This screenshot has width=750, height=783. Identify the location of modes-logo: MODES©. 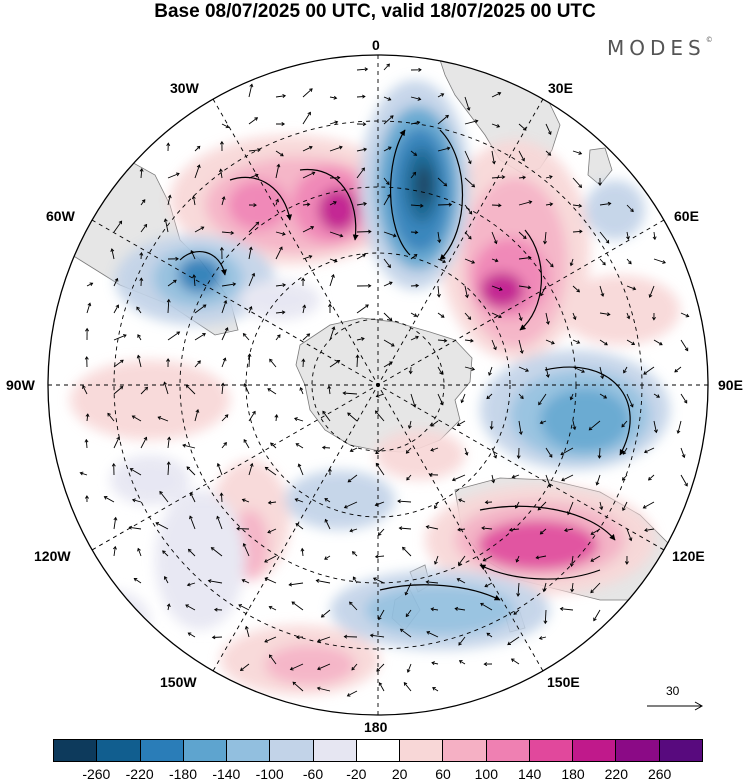
(660, 48).